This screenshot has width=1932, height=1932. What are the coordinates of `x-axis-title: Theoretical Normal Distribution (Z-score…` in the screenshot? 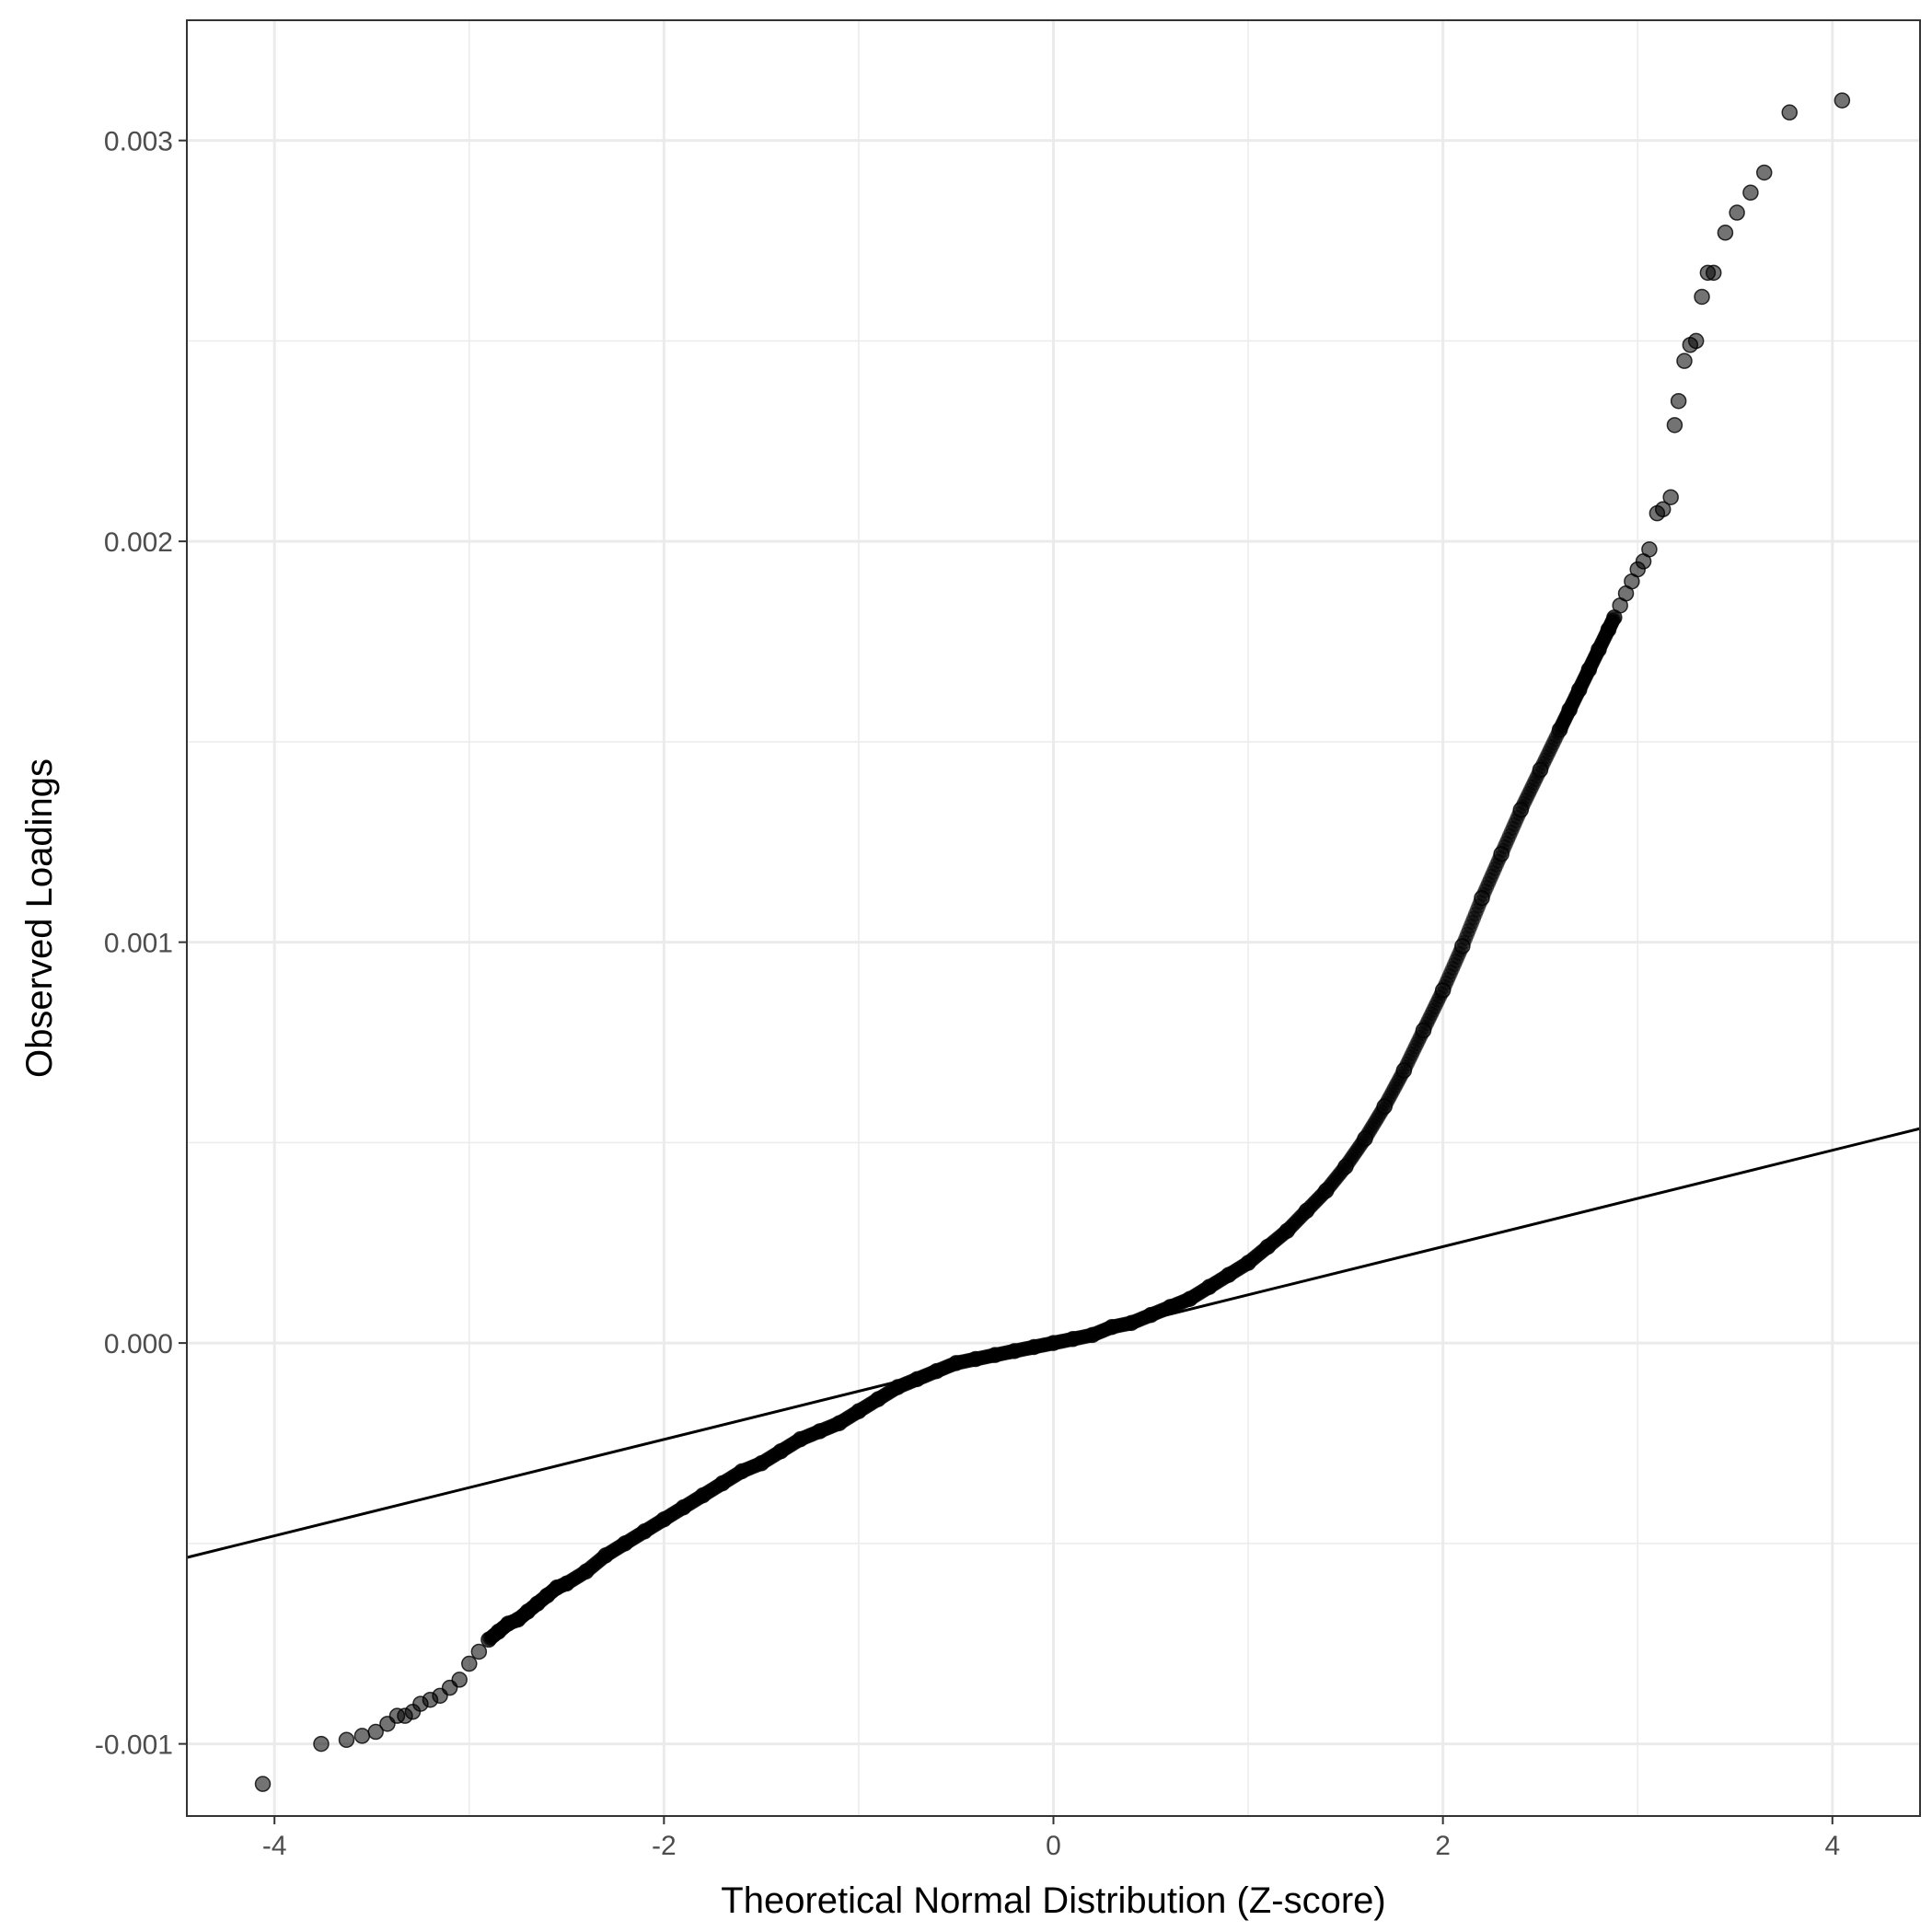 It's located at (1053, 1900).